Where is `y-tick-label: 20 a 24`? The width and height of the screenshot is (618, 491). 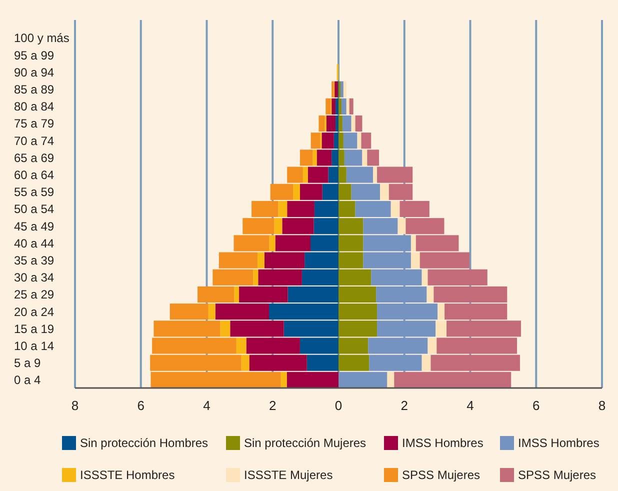 y-tick-label: 20 a 24 is located at coordinates (34, 311).